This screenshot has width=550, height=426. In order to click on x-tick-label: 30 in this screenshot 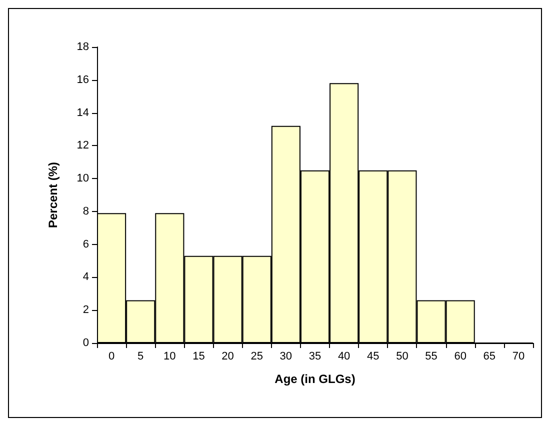, I will do `click(286, 356)`.